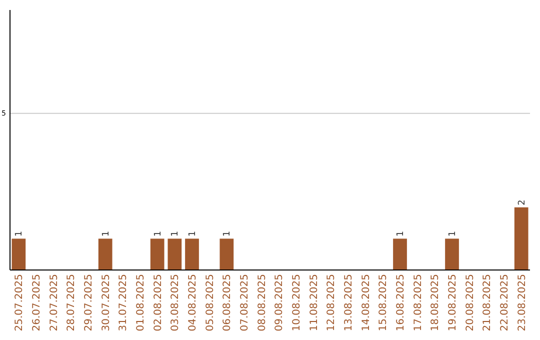 This screenshot has width=540, height=340. Describe the element at coordinates (124, 303) in the screenshot. I see `x-tick-label: 31.07.2025` at that location.